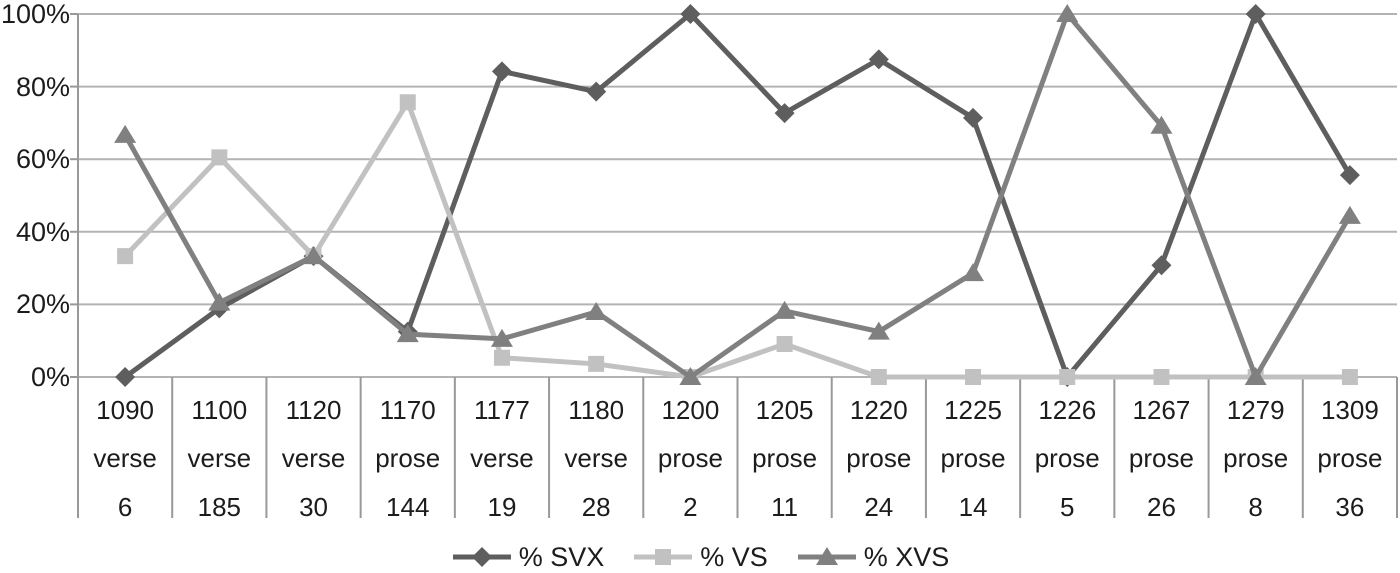 Image resolution: width=1400 pixels, height=573 pixels. Describe the element at coordinates (1067, 507) in the screenshot. I see `category-count: 5` at that location.